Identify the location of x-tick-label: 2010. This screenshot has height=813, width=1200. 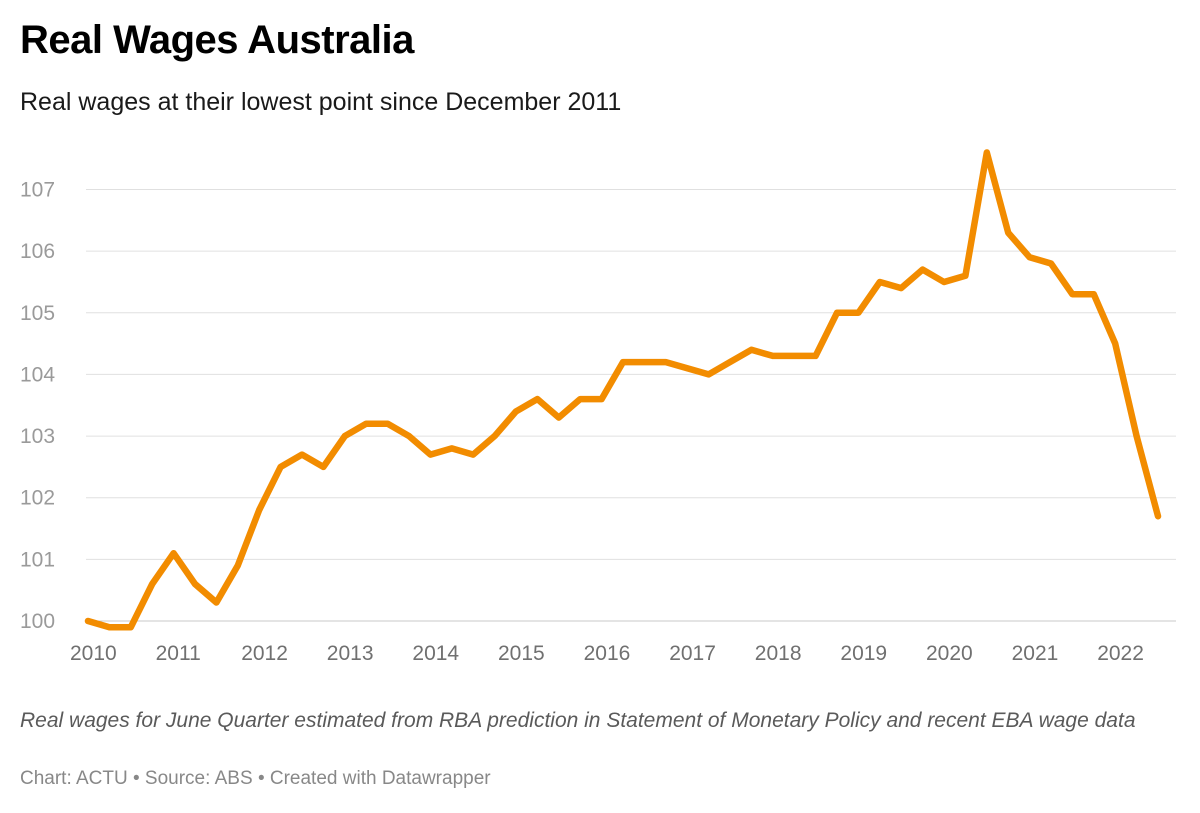
(93, 653).